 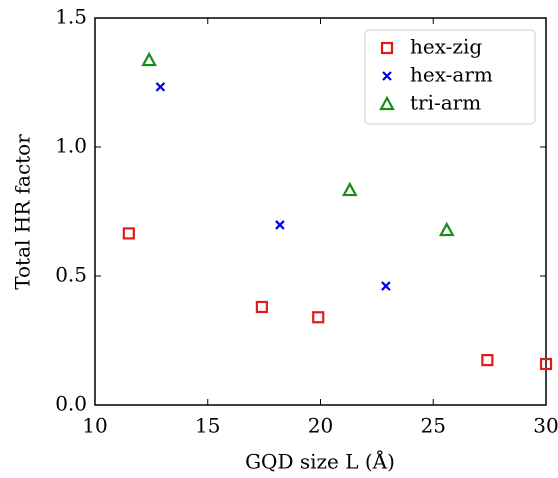 I want to click on x-tick-label: 20, so click(x=320, y=426).